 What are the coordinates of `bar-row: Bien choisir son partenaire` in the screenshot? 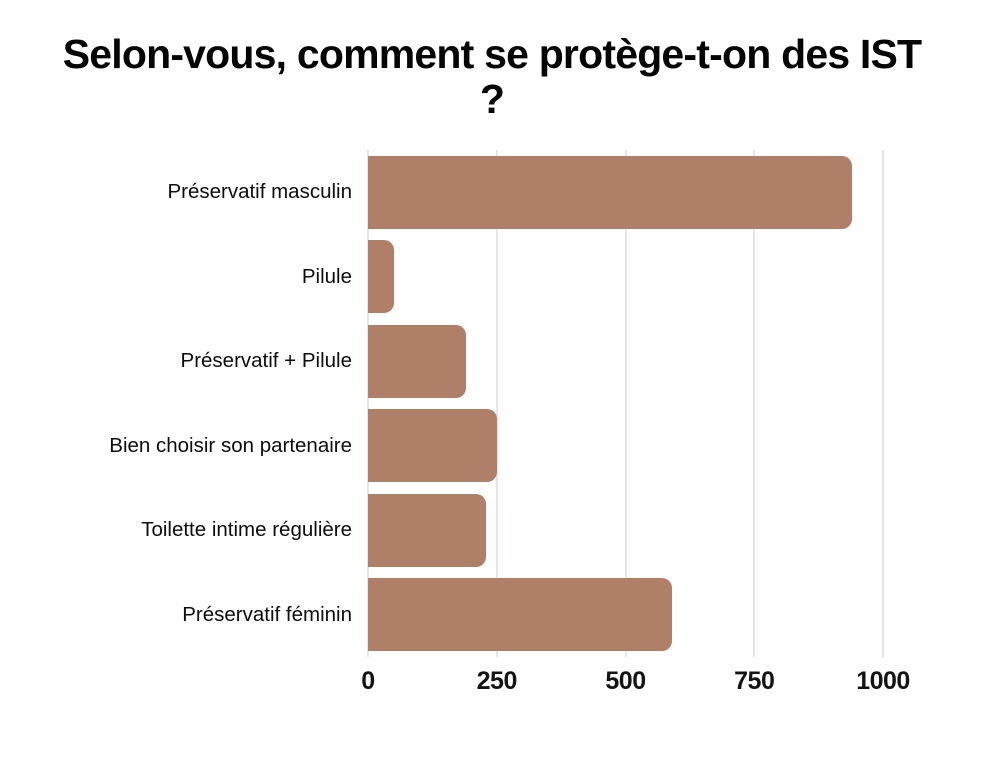 It's located at (441, 446).